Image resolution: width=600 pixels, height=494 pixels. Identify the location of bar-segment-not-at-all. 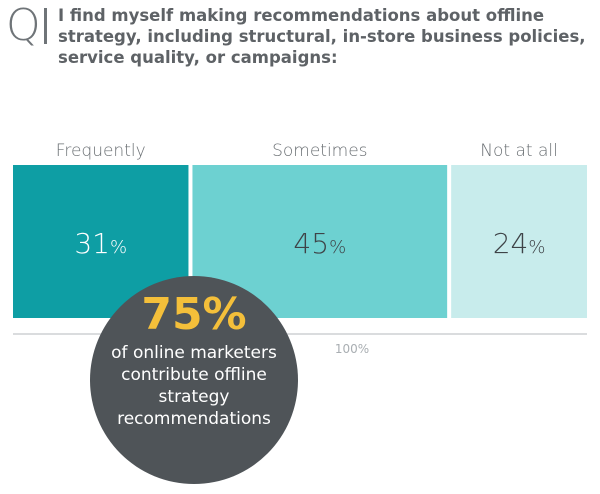
(519, 241).